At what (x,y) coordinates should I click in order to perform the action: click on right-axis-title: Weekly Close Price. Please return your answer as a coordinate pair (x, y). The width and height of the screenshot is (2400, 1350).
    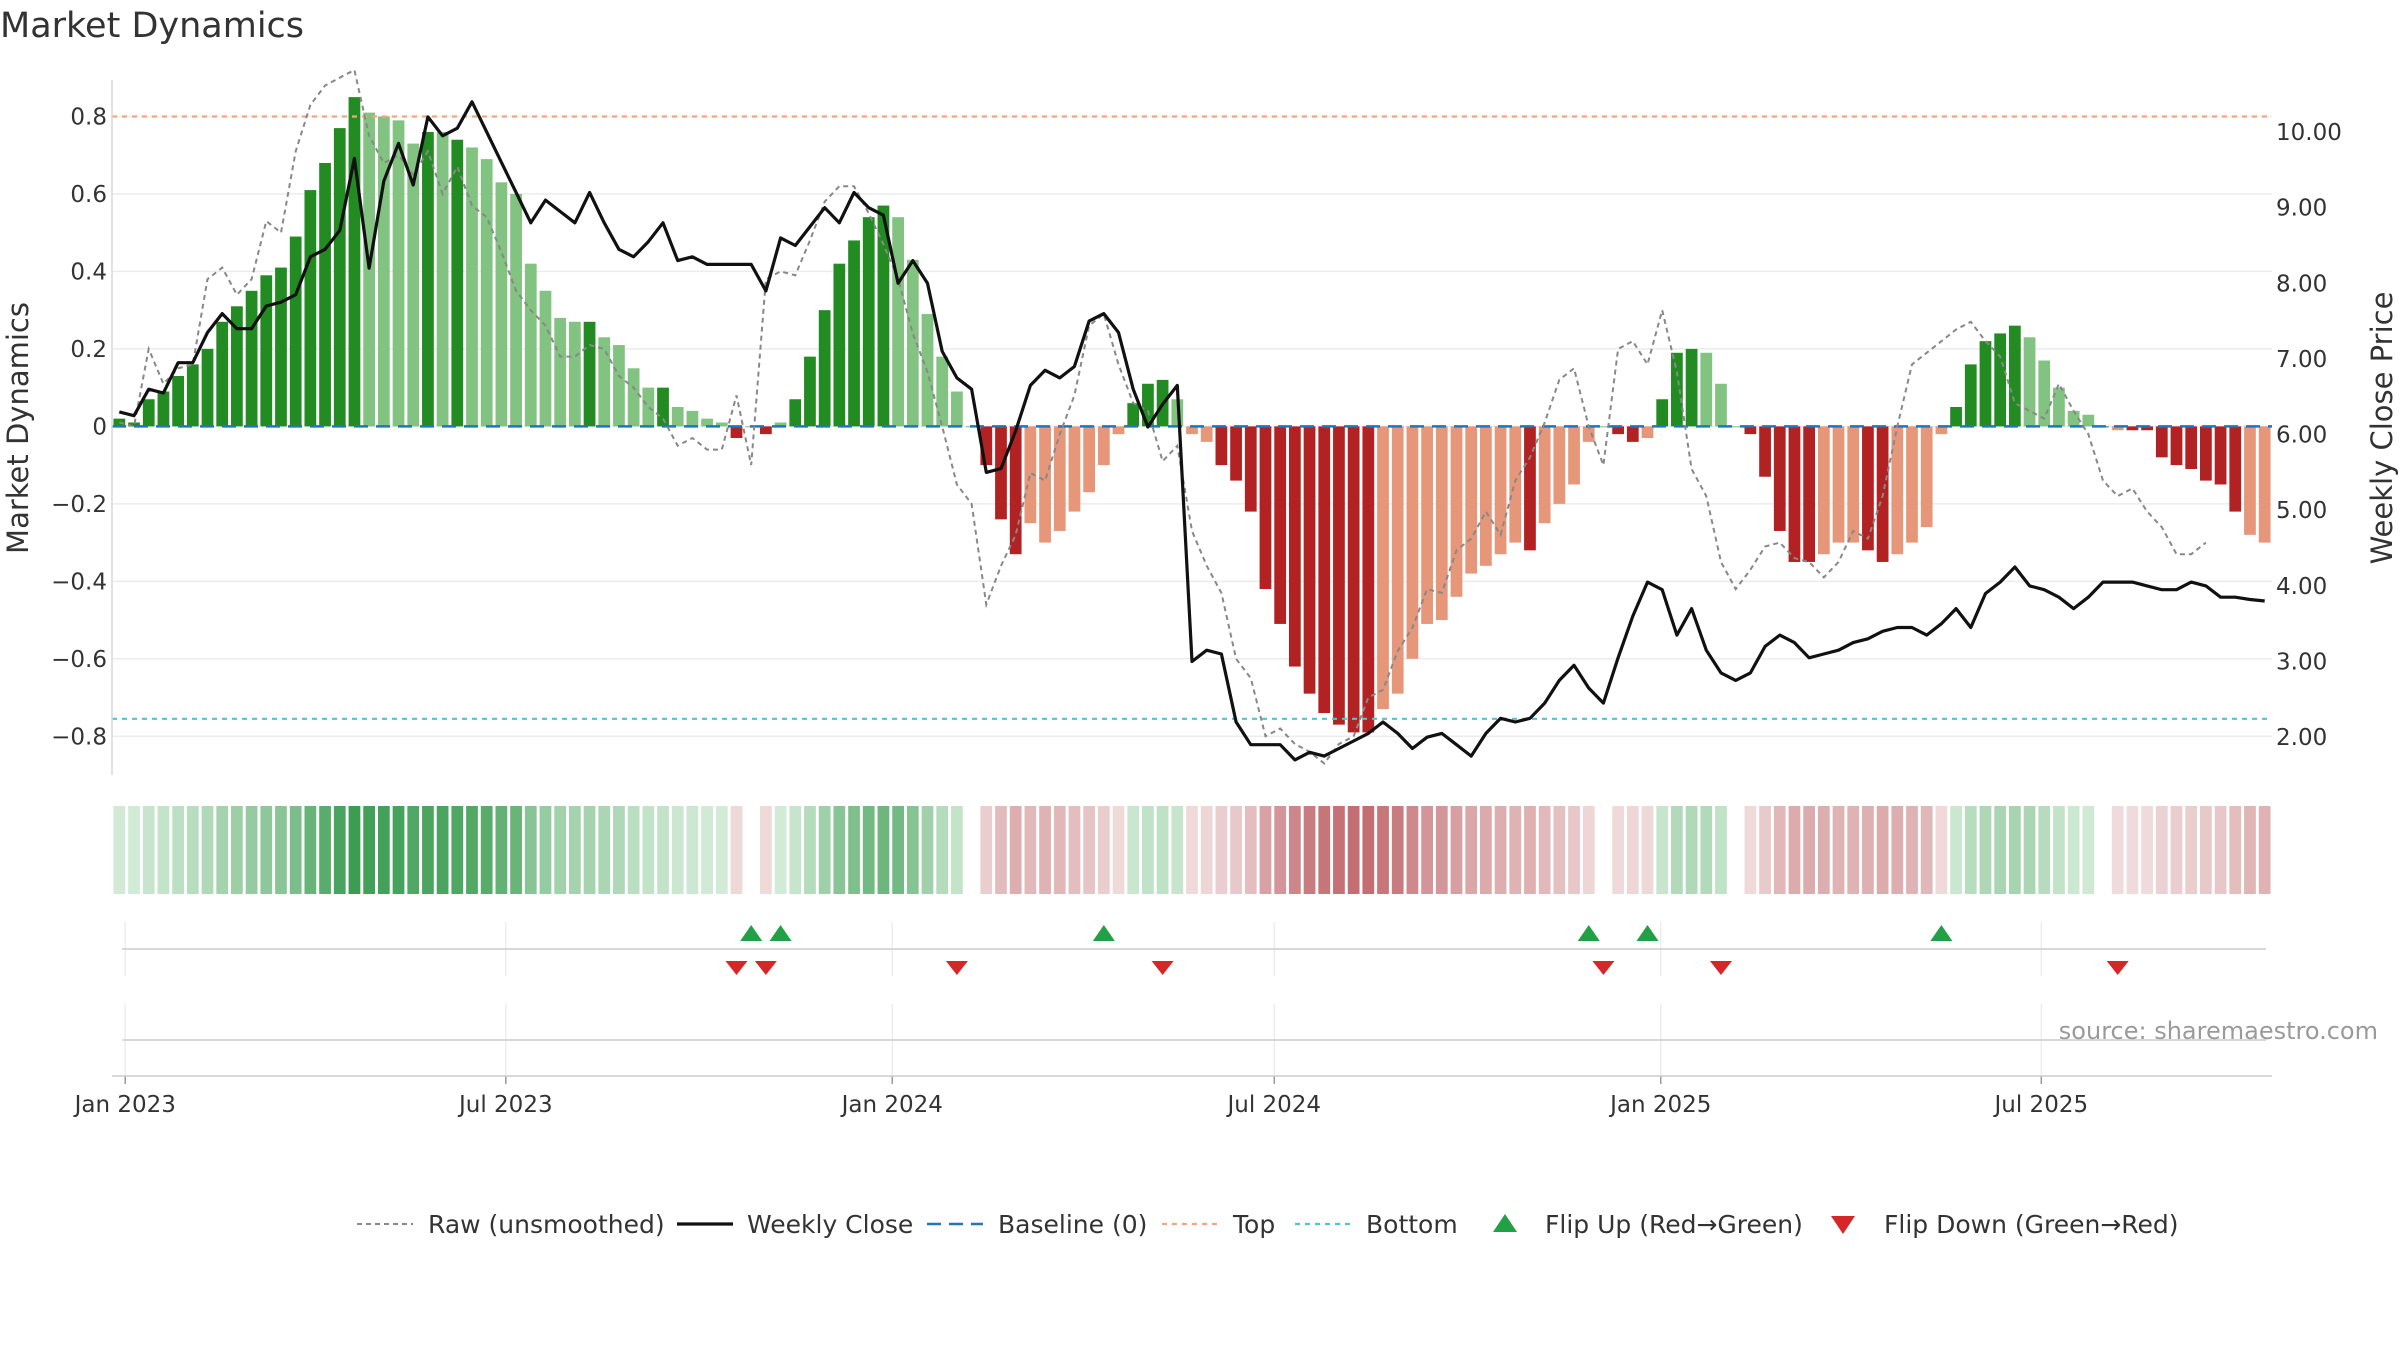
    Looking at the image, I should click on (2382, 428).